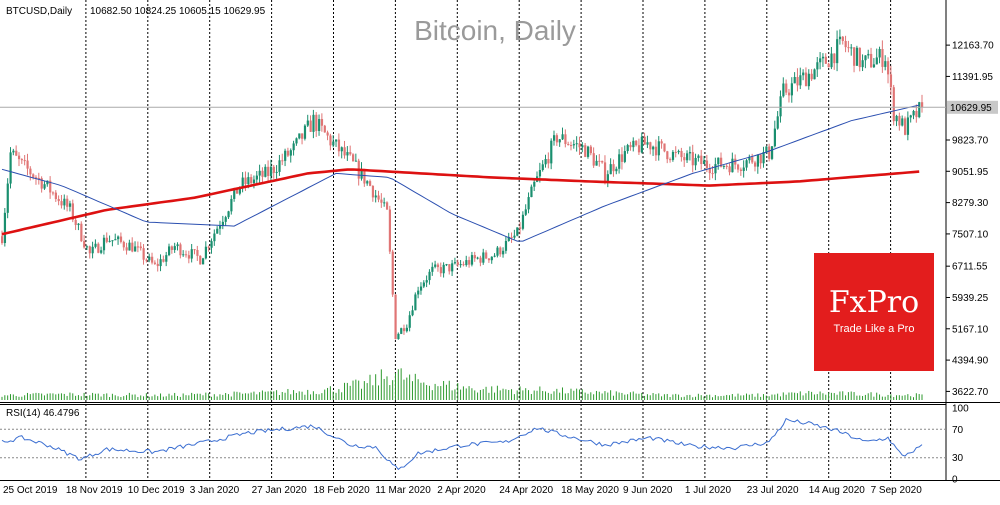  Describe the element at coordinates (970, 140) in the screenshot. I see `price-tick-label: 9823.70` at that location.